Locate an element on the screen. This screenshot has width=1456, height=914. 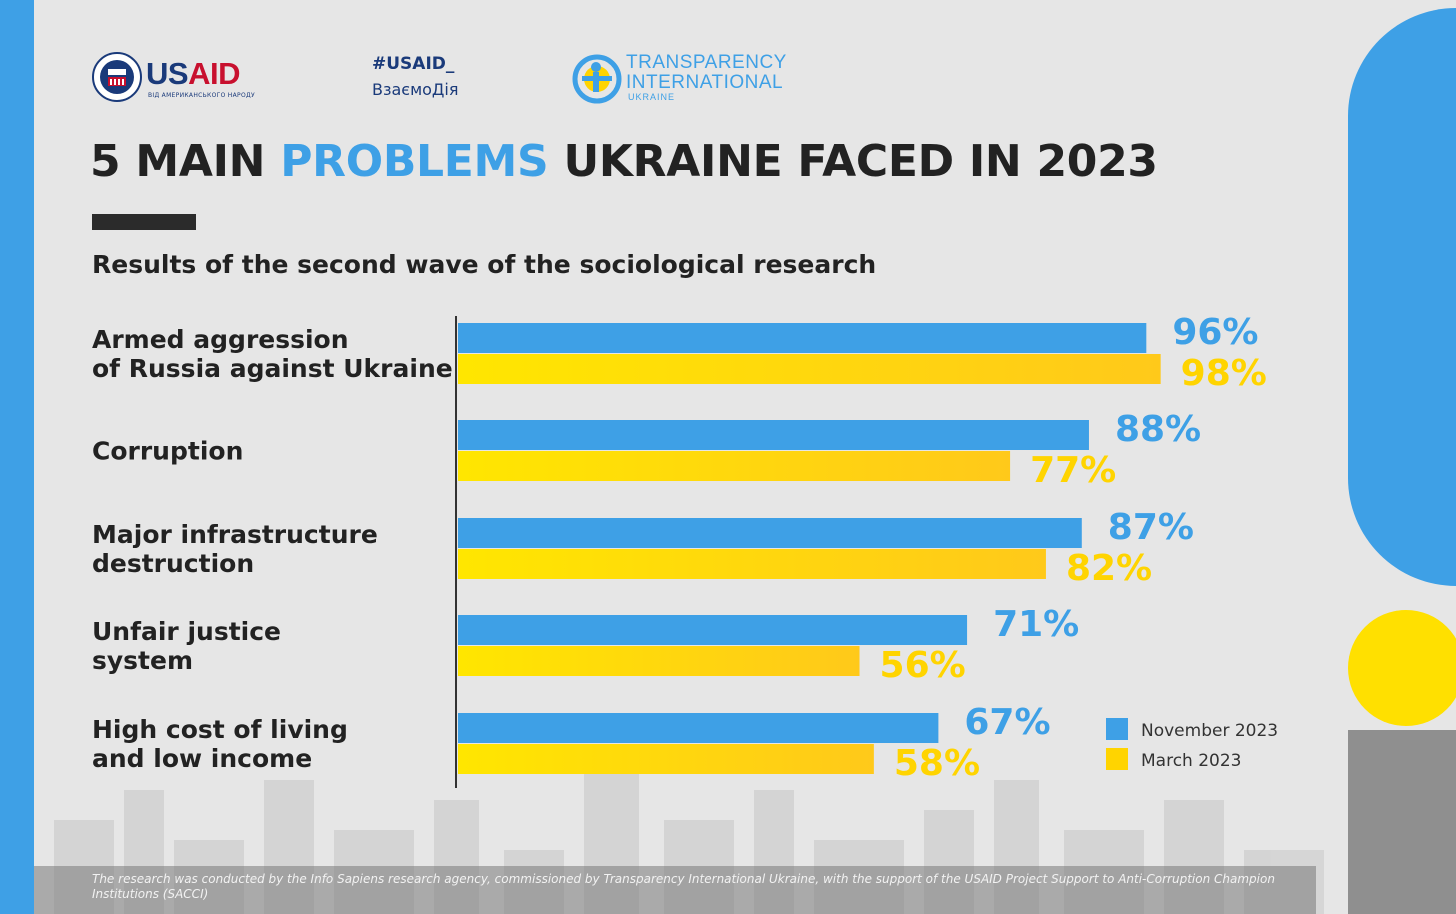
ti-line-1: TRANSPARENCY is located at coordinates (706, 62).